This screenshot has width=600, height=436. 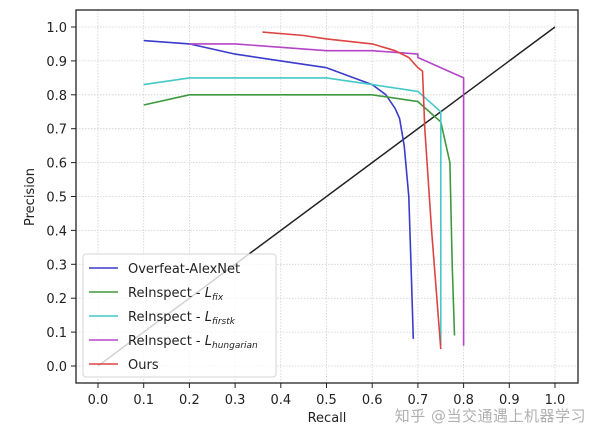 I want to click on y-tick-label: 0.3, so click(x=56, y=265).